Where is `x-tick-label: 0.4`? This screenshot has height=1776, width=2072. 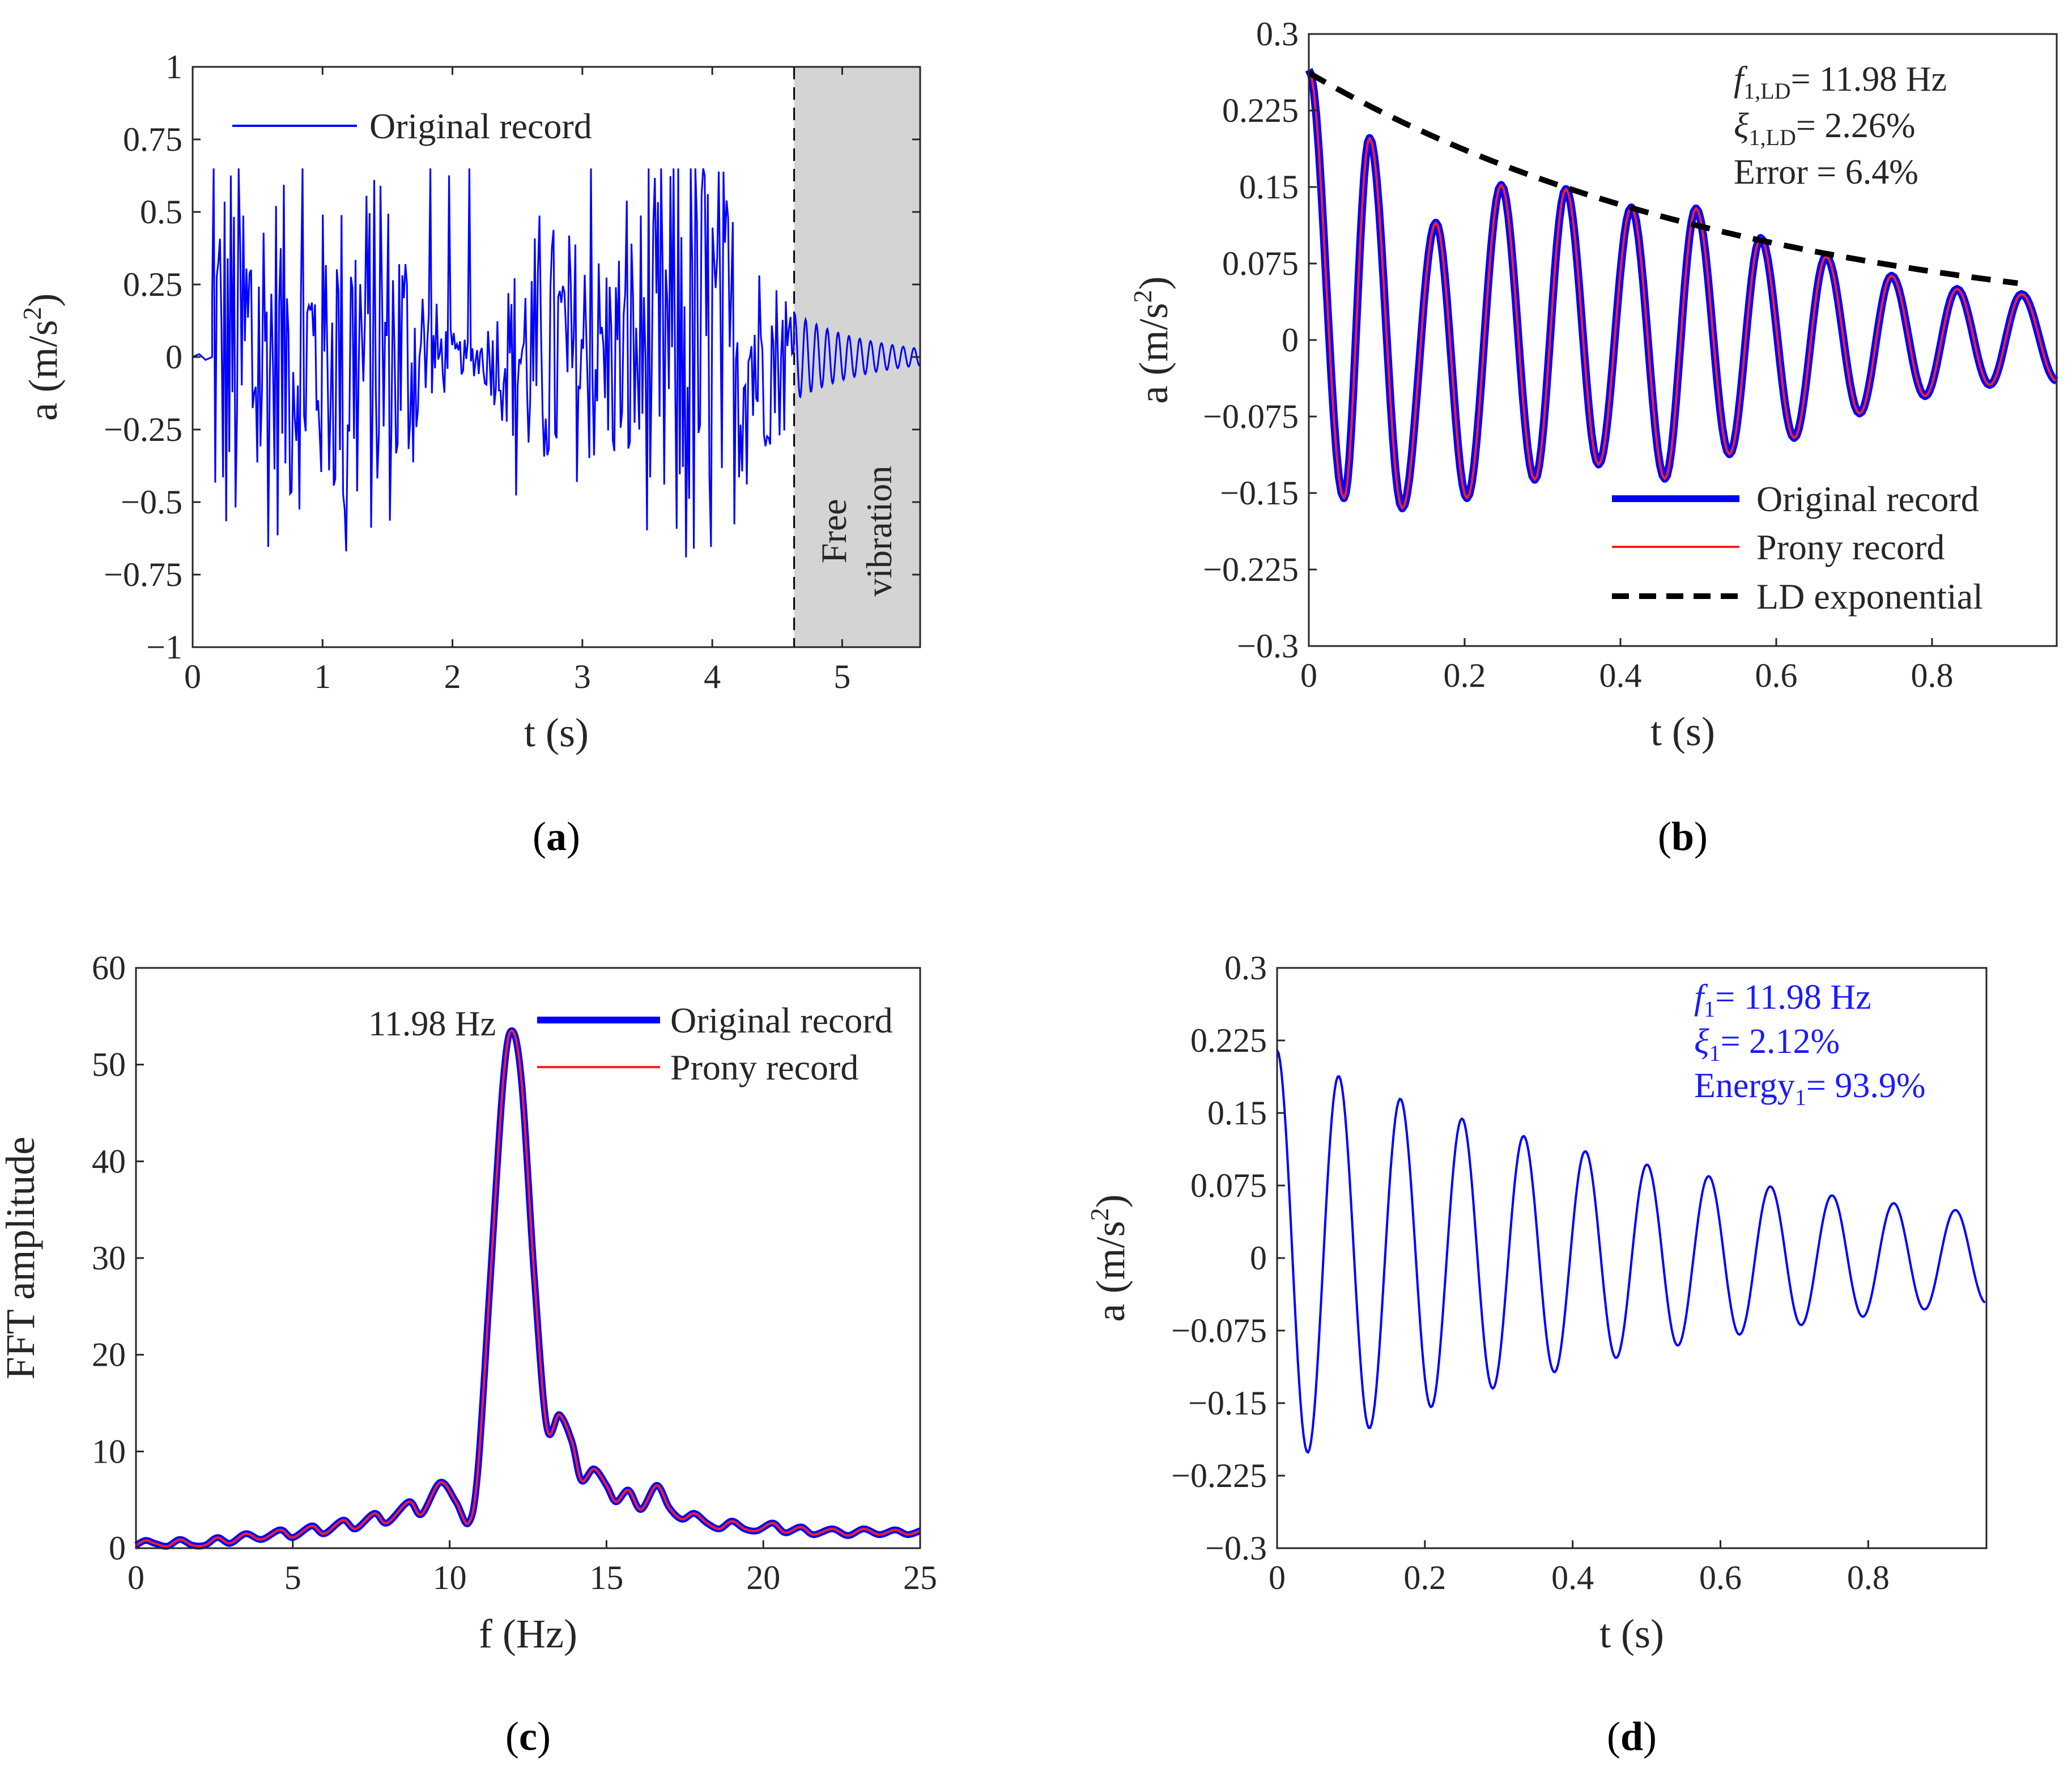 x-tick-label: 0.4 is located at coordinates (1572, 1577).